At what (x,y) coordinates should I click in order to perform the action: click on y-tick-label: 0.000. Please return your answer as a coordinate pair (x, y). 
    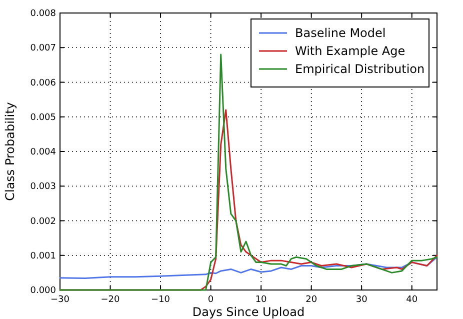
    Looking at the image, I should click on (43, 291).